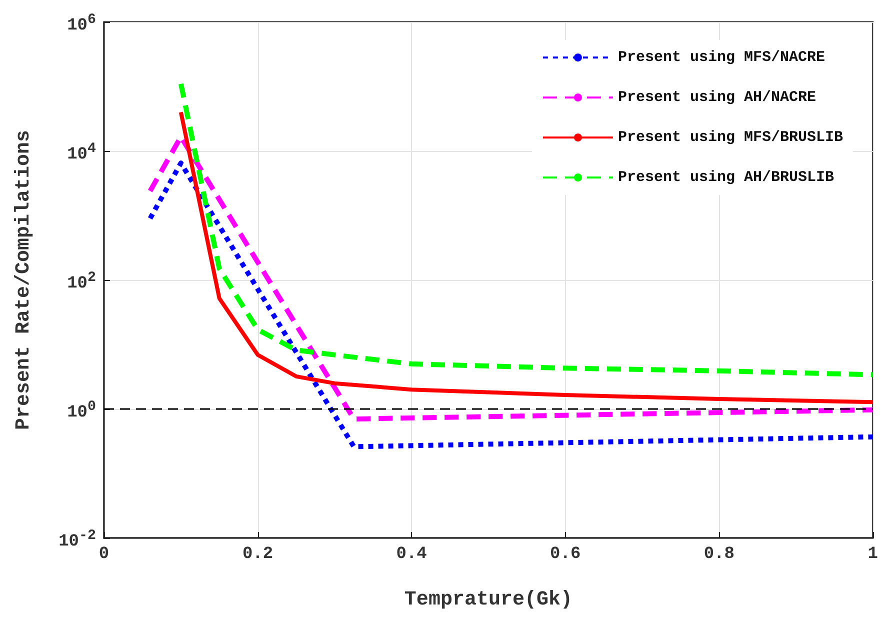 This screenshot has width=881, height=628. Describe the element at coordinates (488, 600) in the screenshot. I see `x-axis-title: Temprature(Gk)` at that location.